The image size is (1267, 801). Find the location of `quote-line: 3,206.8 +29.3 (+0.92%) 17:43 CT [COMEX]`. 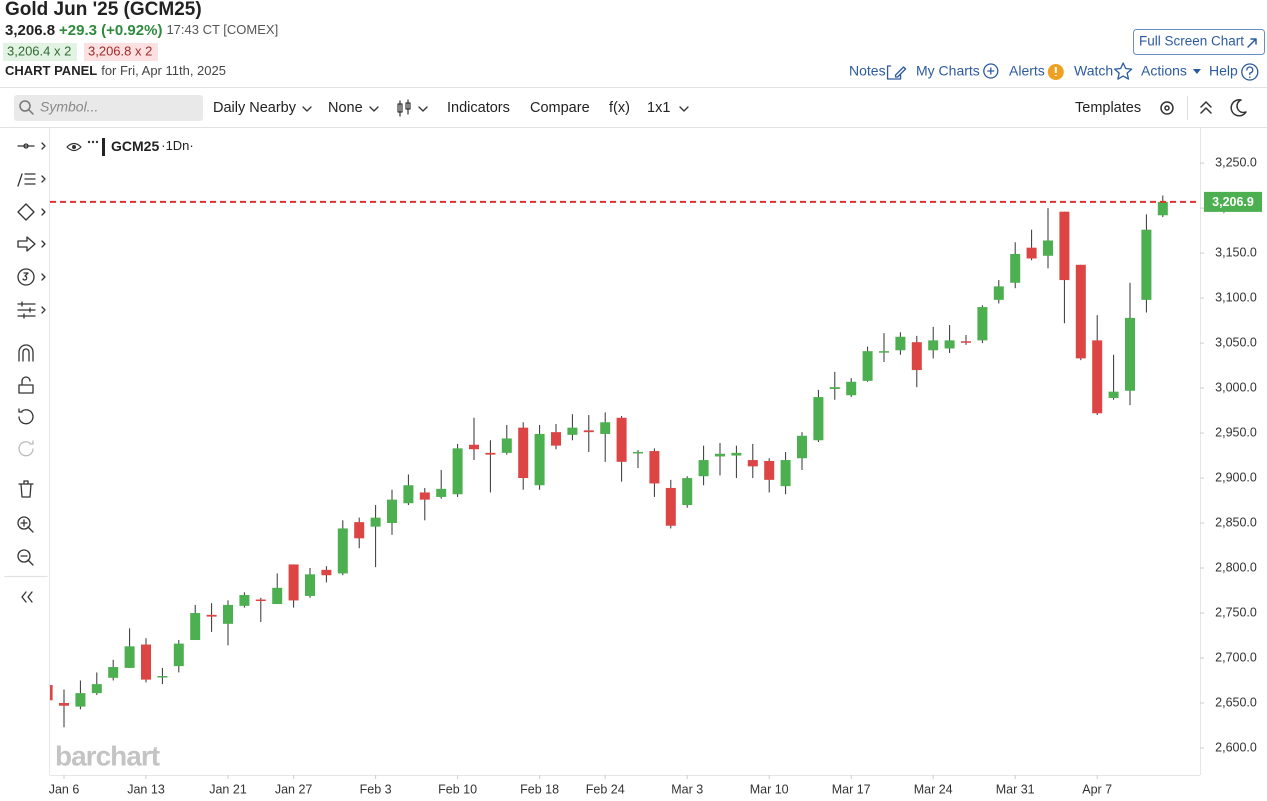

quote-line: 3,206.8 +29.3 (+0.92%) 17:43 CT [COMEX] is located at coordinates (141, 30).